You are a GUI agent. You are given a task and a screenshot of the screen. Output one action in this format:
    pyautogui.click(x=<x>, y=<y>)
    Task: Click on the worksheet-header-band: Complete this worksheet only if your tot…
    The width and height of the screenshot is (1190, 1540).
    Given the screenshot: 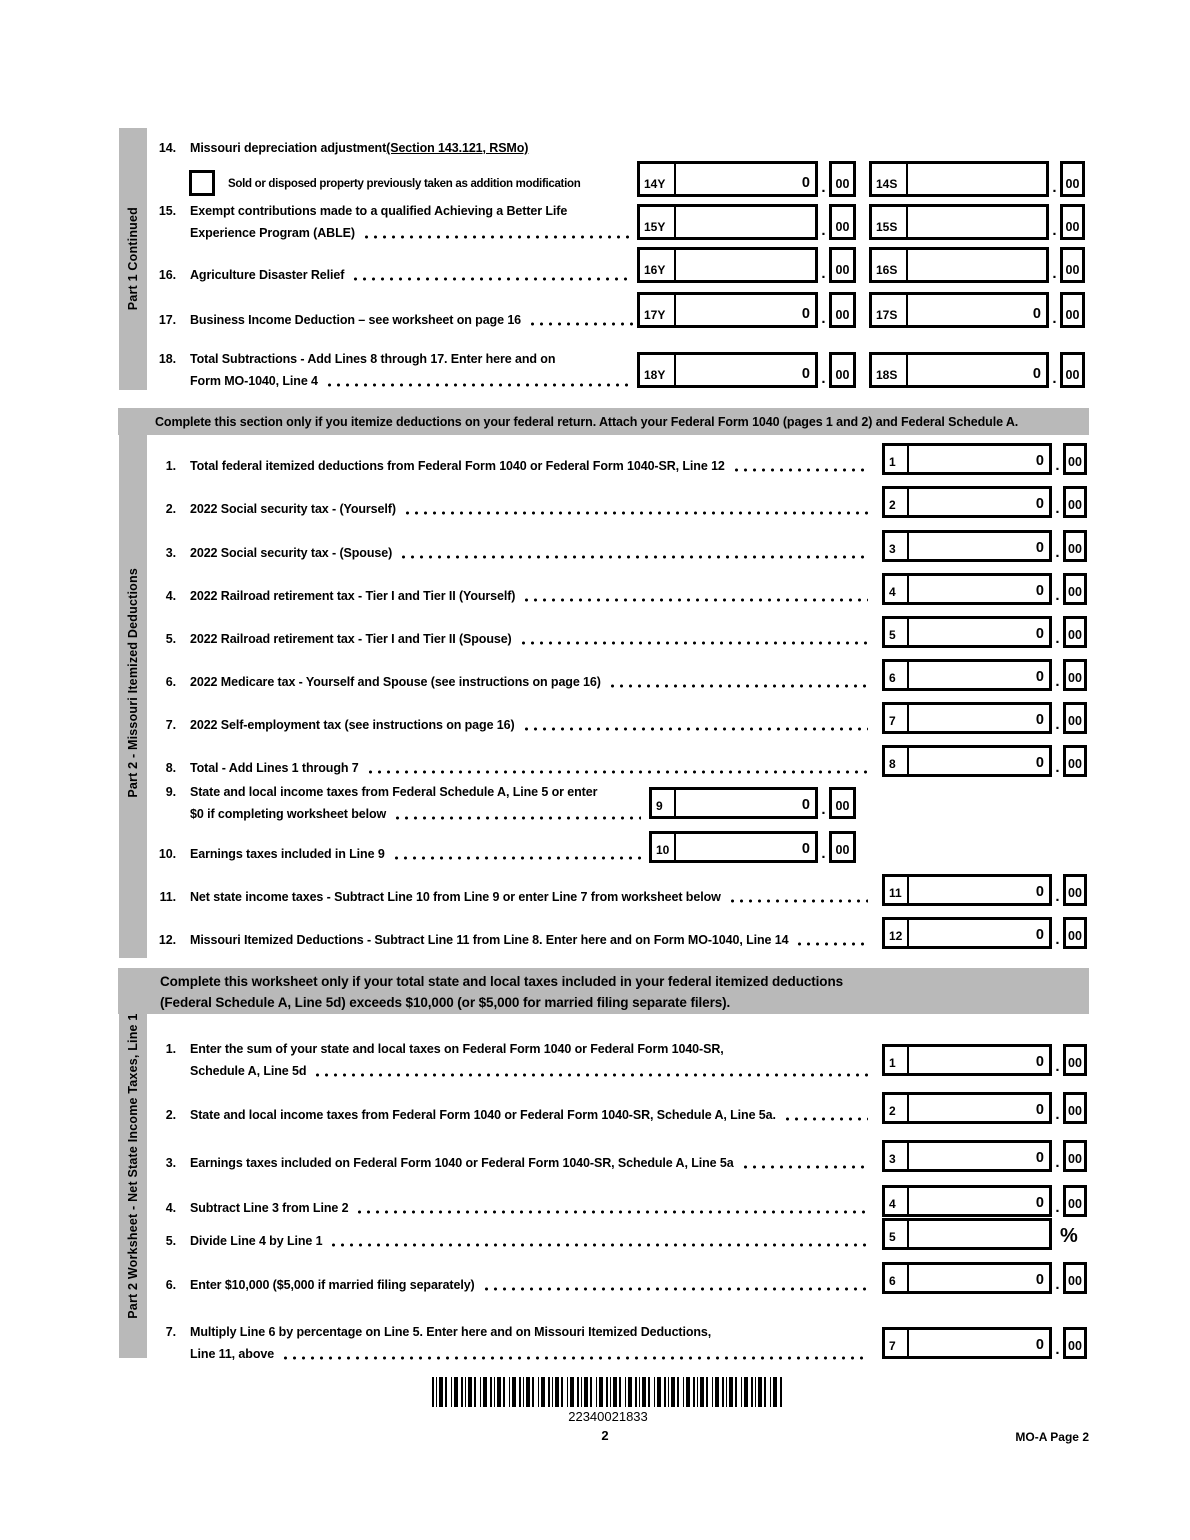 What is the action you would take?
    pyautogui.click(x=603, y=991)
    